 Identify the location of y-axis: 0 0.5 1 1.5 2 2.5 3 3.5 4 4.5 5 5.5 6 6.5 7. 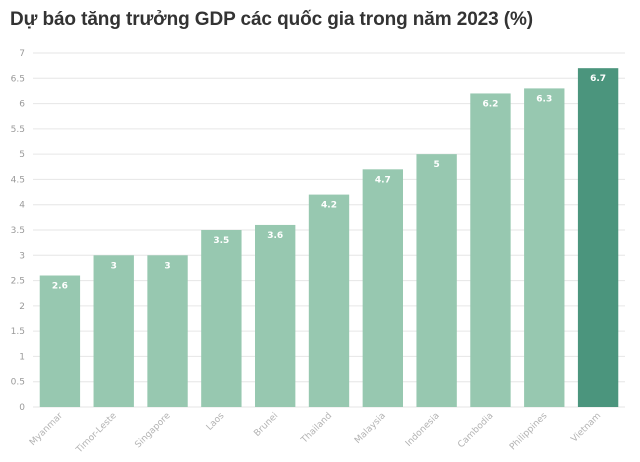
(18, 231).